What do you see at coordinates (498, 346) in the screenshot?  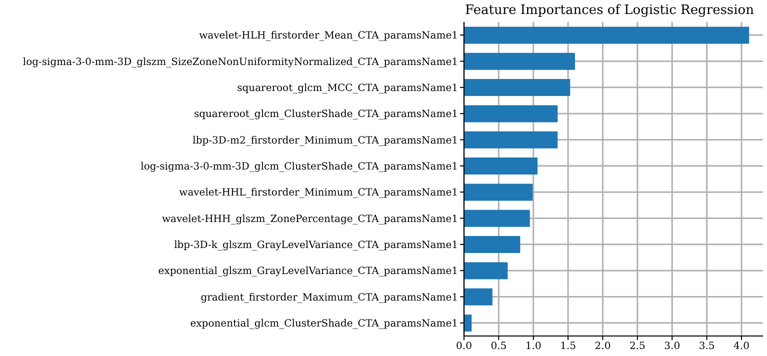 I see `x-tick-label: 0.5` at bounding box center [498, 346].